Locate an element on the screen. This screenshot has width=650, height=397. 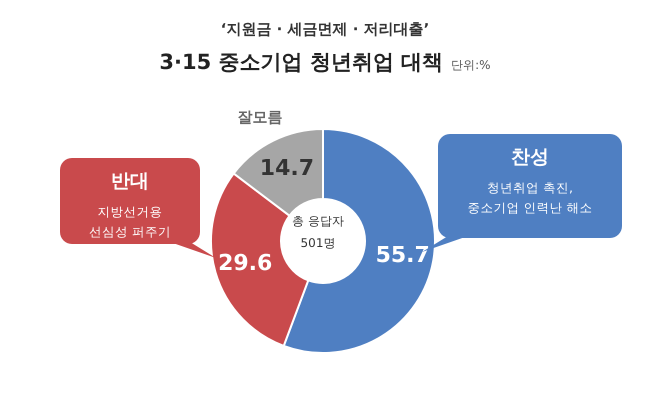
data-label: 14.7 is located at coordinates (287, 168).